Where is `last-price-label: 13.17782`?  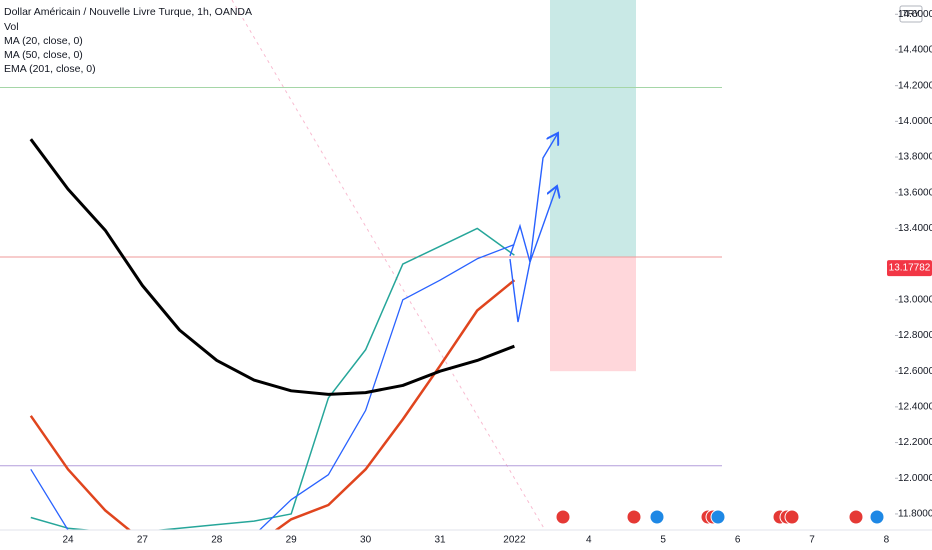 last-price-label: 13.17782 is located at coordinates (910, 268).